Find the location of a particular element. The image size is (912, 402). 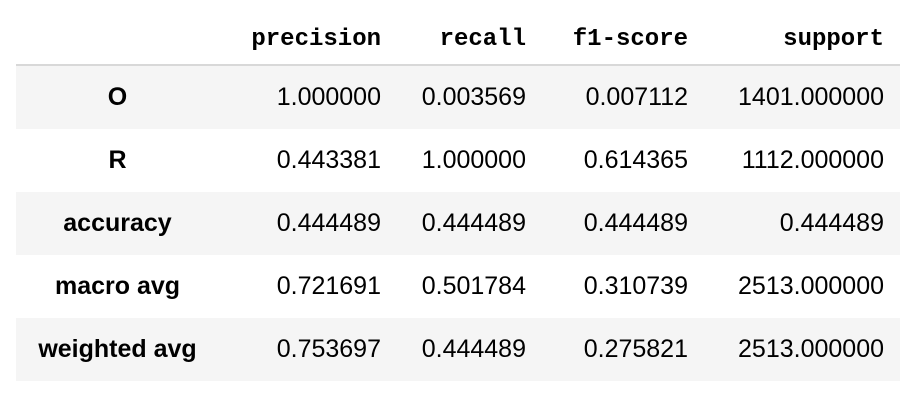

support-cell: 1401.000000 is located at coordinates (811, 97).